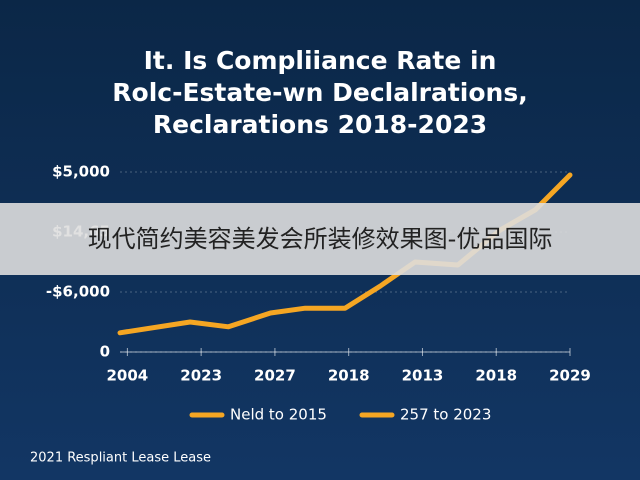  What do you see at coordinates (120, 458) in the screenshot?
I see `footer: 2021 Respliant Lease Lease` at bounding box center [120, 458].